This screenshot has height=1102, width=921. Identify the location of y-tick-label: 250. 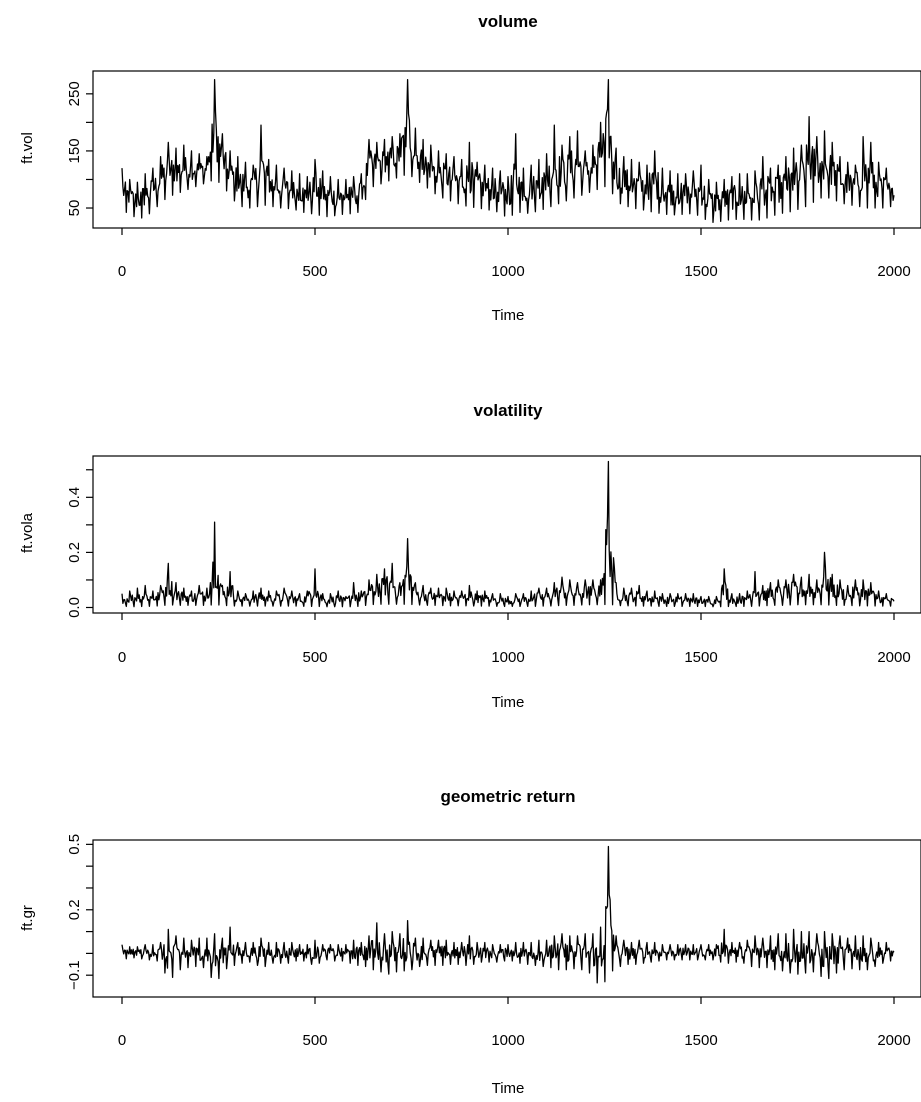
(74, 93).